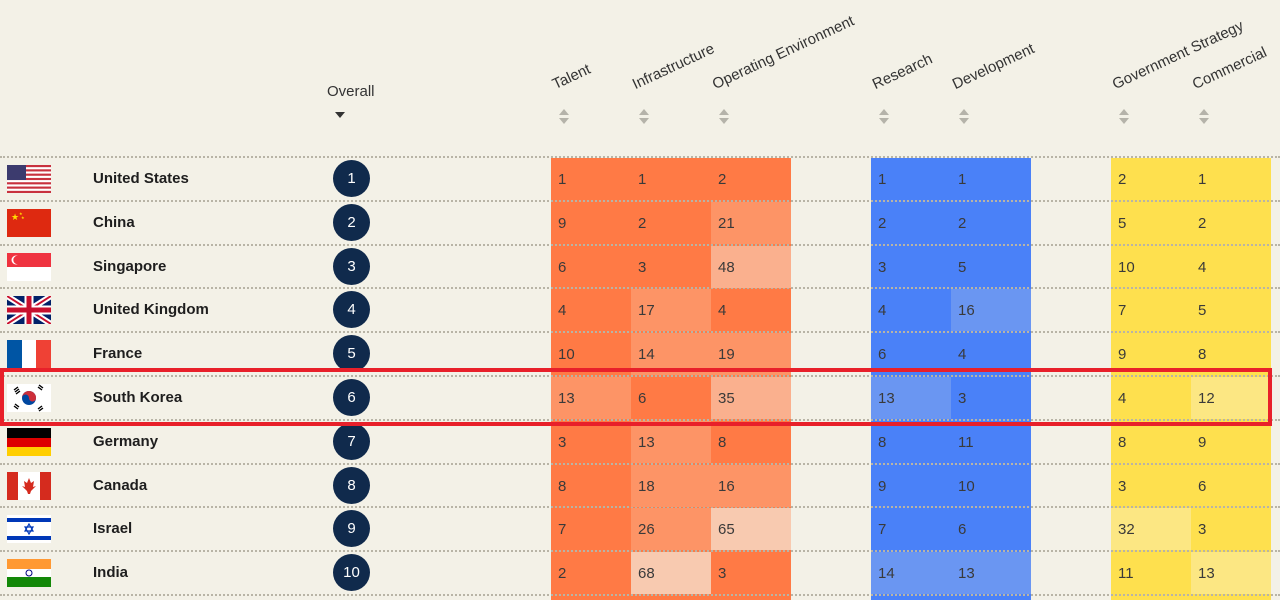 The height and width of the screenshot is (600, 1280). Describe the element at coordinates (351, 353) in the screenshot. I see `overall-rank-badge: 5` at that location.